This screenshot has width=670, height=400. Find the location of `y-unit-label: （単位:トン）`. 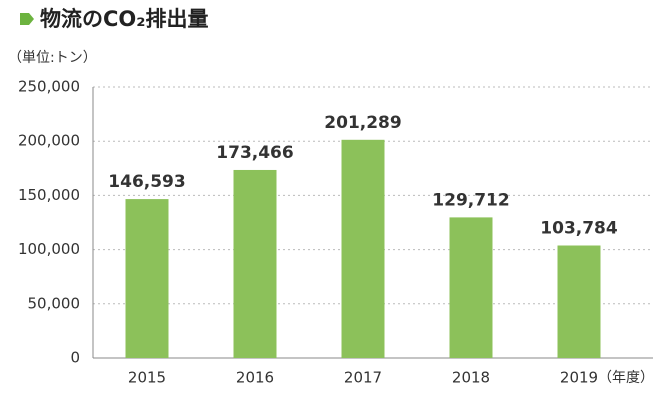

y-unit-label: （単位:トン） is located at coordinates (52, 58).